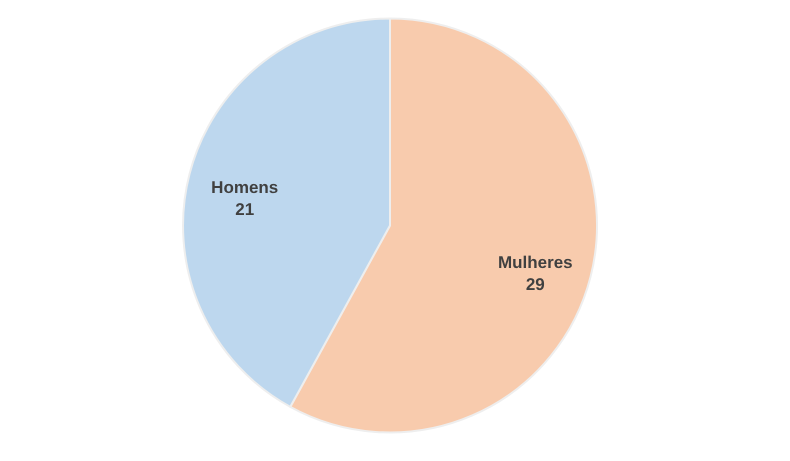 This screenshot has height=461, width=790. What do you see at coordinates (535, 284) in the screenshot?
I see `data-label: 29` at bounding box center [535, 284].